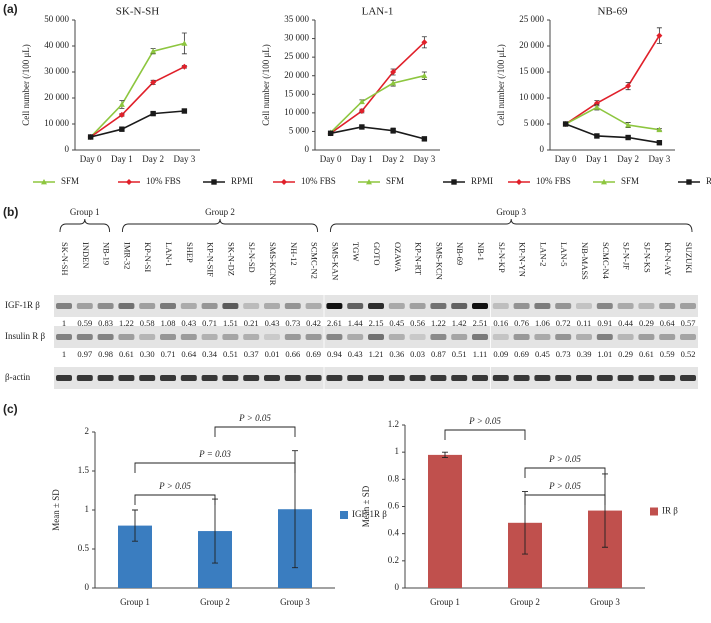  Describe the element at coordinates (335, 354) in the screenshot. I see `band-value: 0.94` at that location.